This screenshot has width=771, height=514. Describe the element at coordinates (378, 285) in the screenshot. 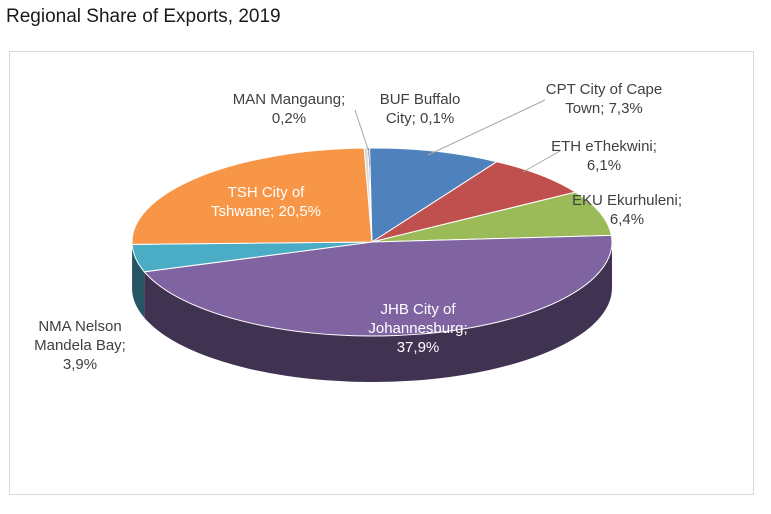

I see `pie-slice-jhb` at that location.